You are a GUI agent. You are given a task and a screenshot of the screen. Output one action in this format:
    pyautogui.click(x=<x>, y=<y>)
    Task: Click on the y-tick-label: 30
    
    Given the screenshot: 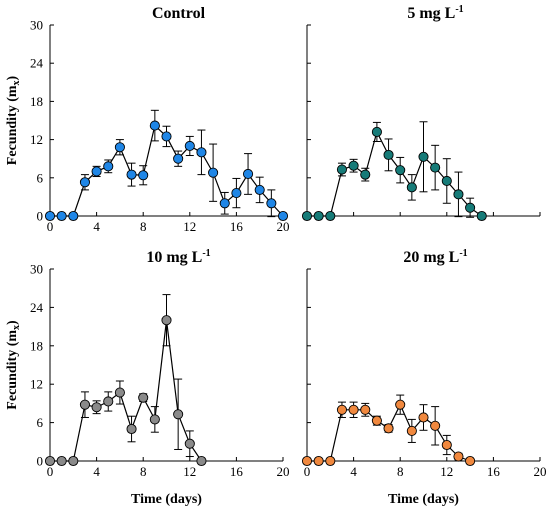 What is the action you would take?
    pyautogui.click(x=36, y=25)
    